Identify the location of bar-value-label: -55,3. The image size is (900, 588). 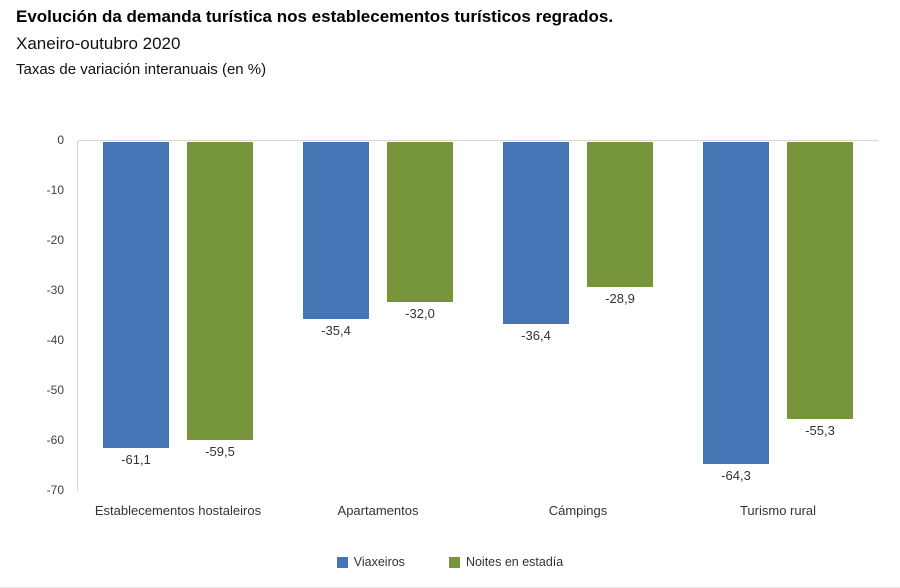
(820, 430).